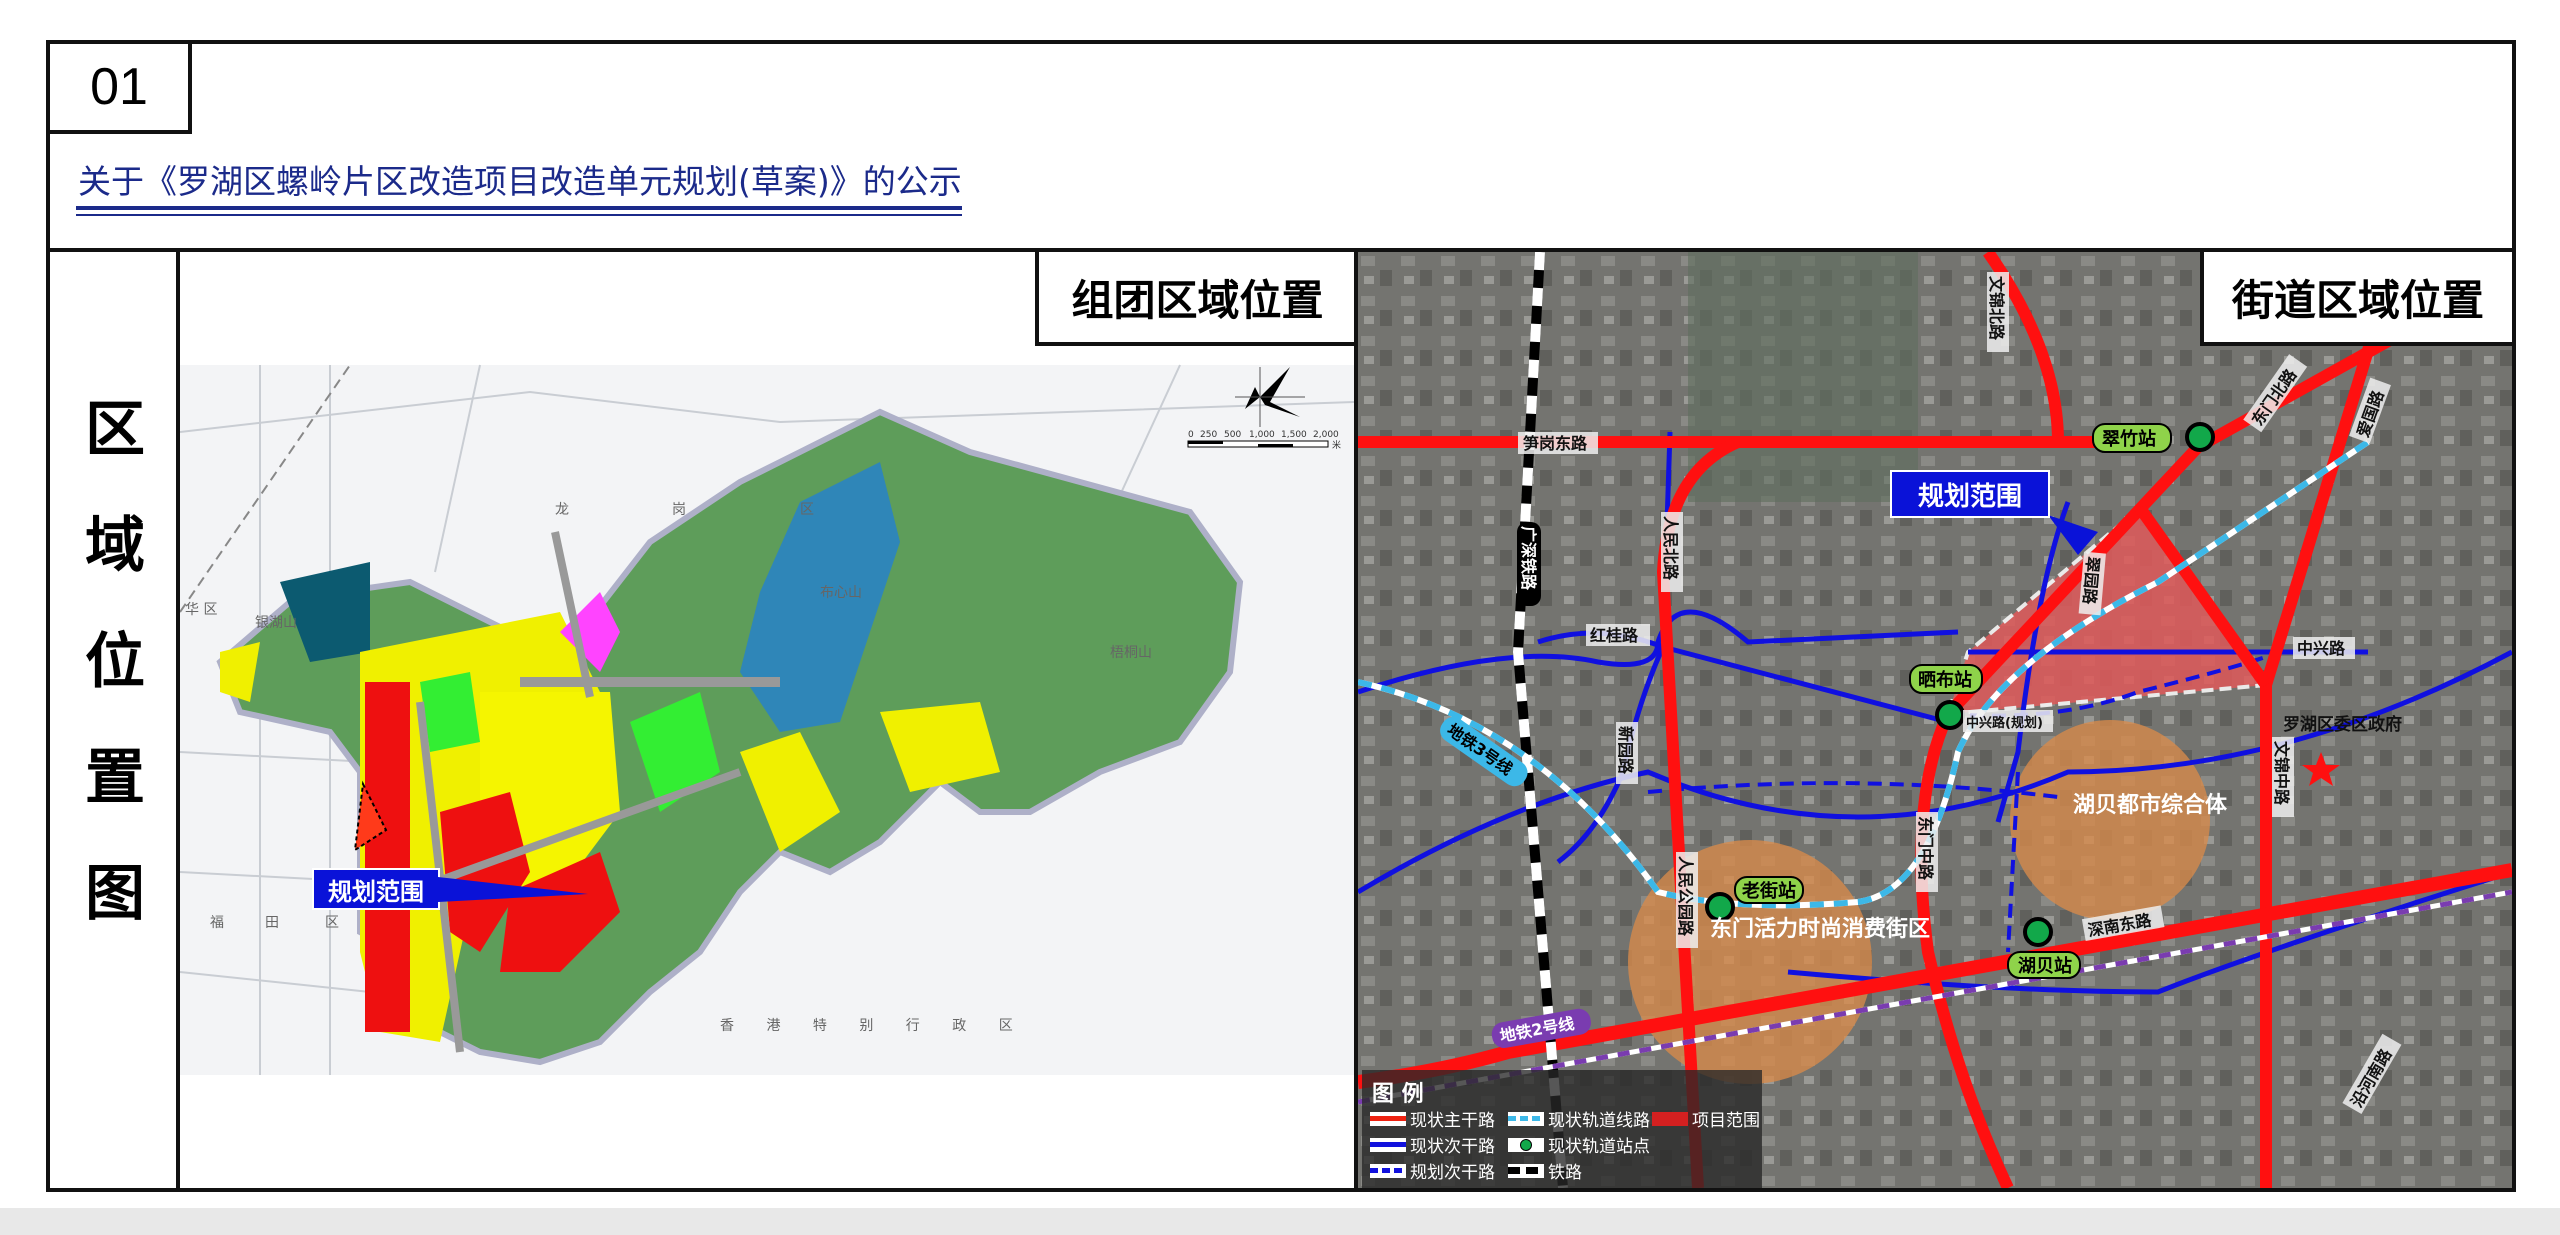 This screenshot has width=2560, height=1235. Describe the element at coordinates (2045, 966) in the screenshot. I see `map-label: 湖贝站` at that location.